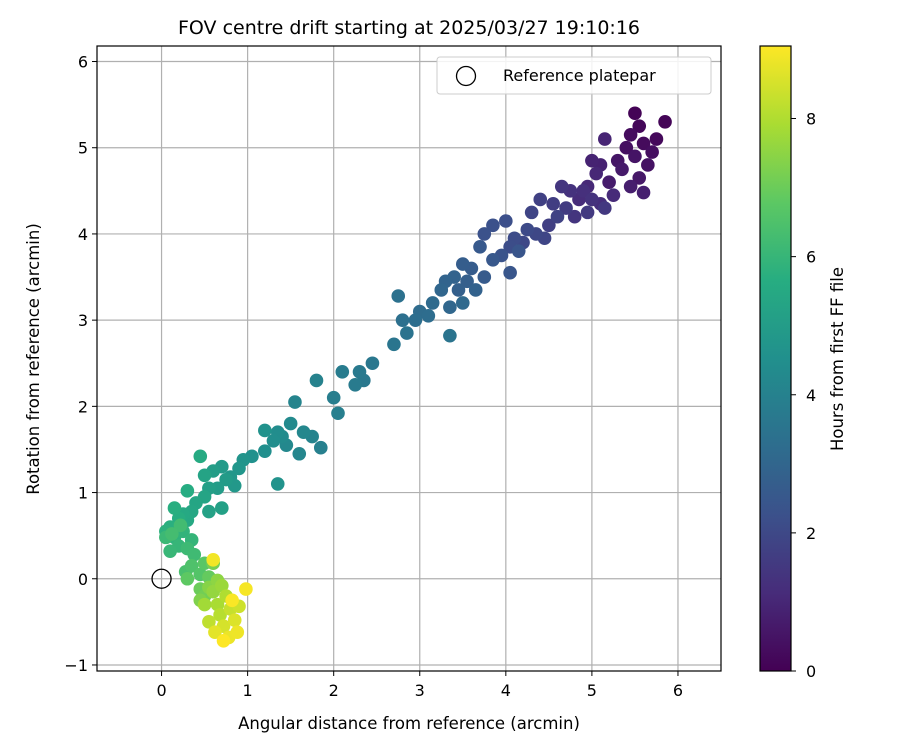  Describe the element at coordinates (775, 358) in the screenshot. I see `colorbar-gradient` at that location.